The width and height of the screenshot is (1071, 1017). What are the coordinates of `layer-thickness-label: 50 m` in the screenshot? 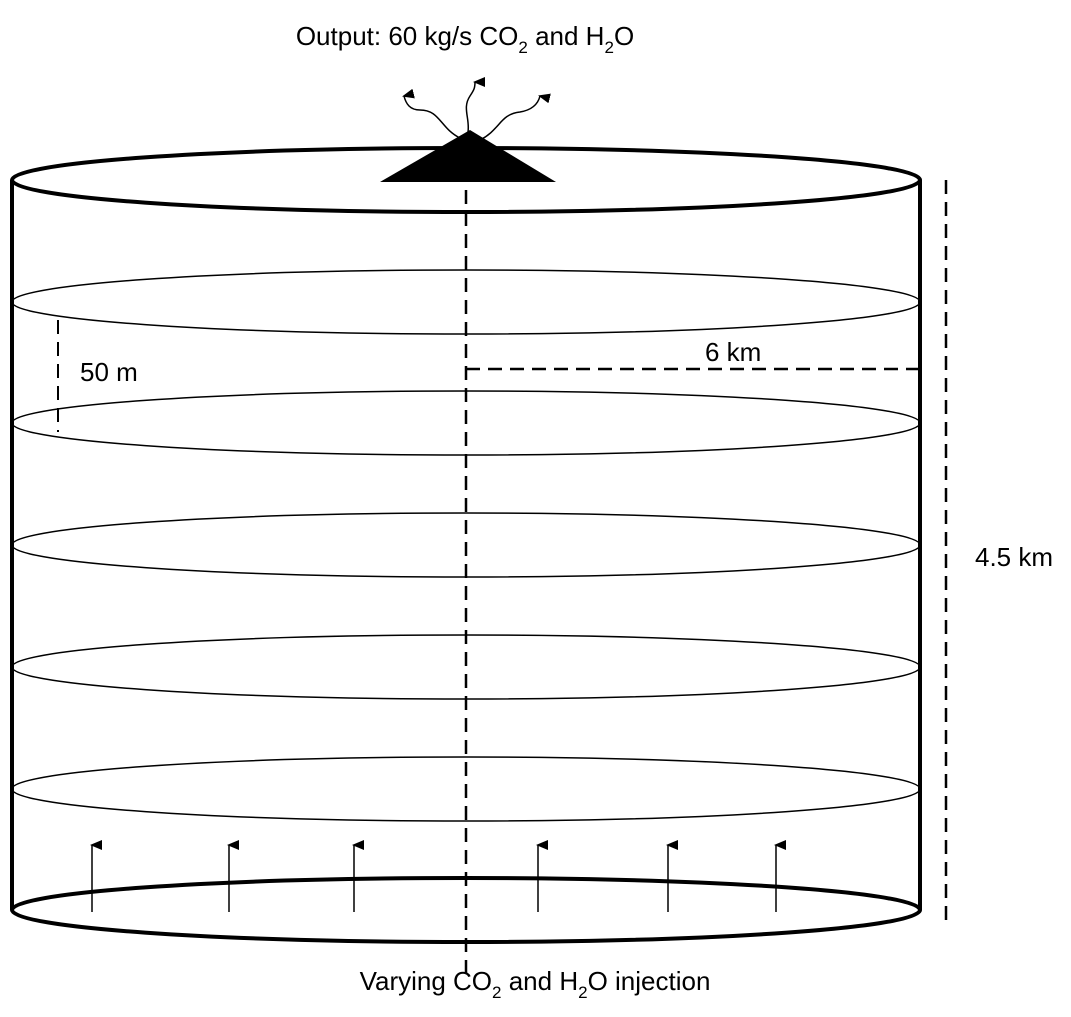 It's located at (109, 372).